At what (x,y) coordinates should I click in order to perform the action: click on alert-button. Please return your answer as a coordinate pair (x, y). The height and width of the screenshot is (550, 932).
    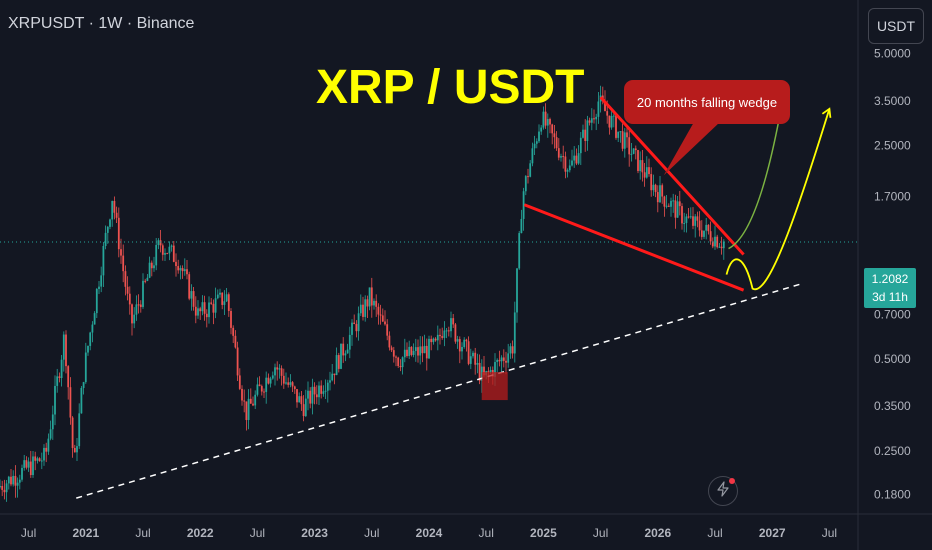
    Looking at the image, I should click on (723, 491).